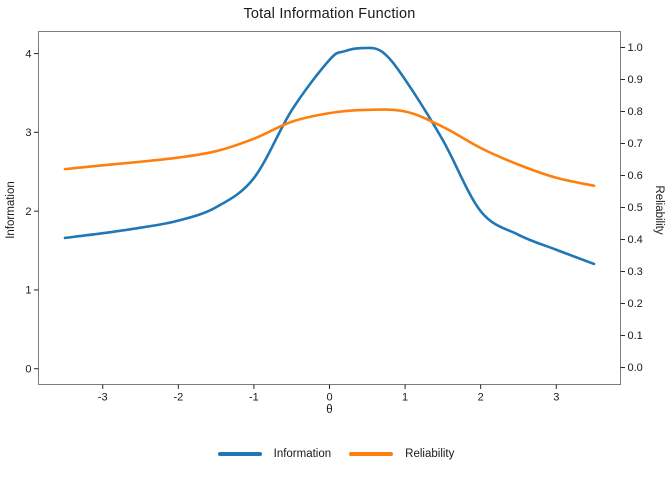 The width and height of the screenshot is (672, 480). I want to click on y-axis-label-left: Information, so click(11, 210).